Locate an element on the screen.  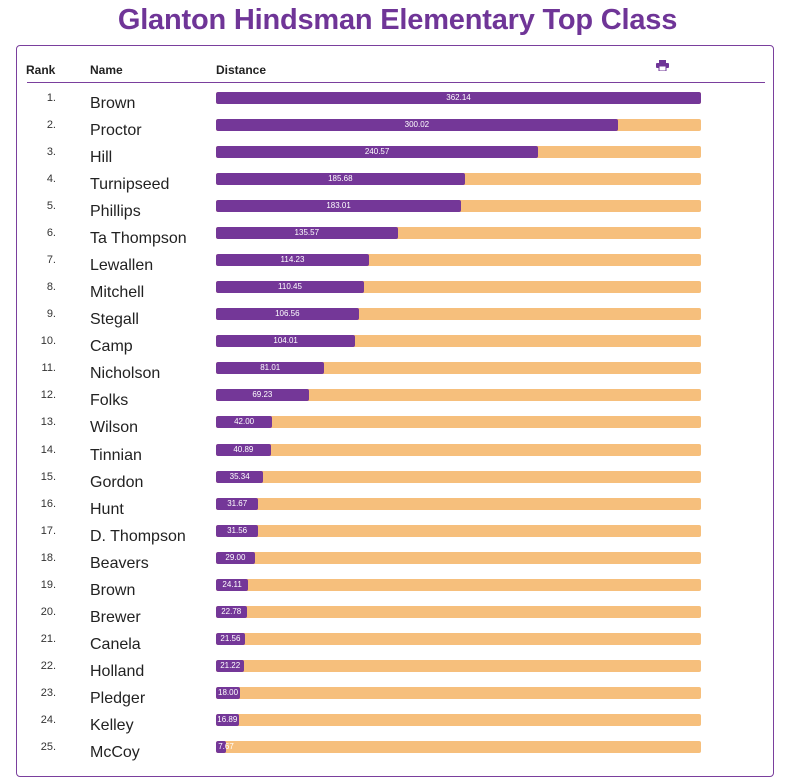
distance-bar: 362.14 is located at coordinates (458, 98).